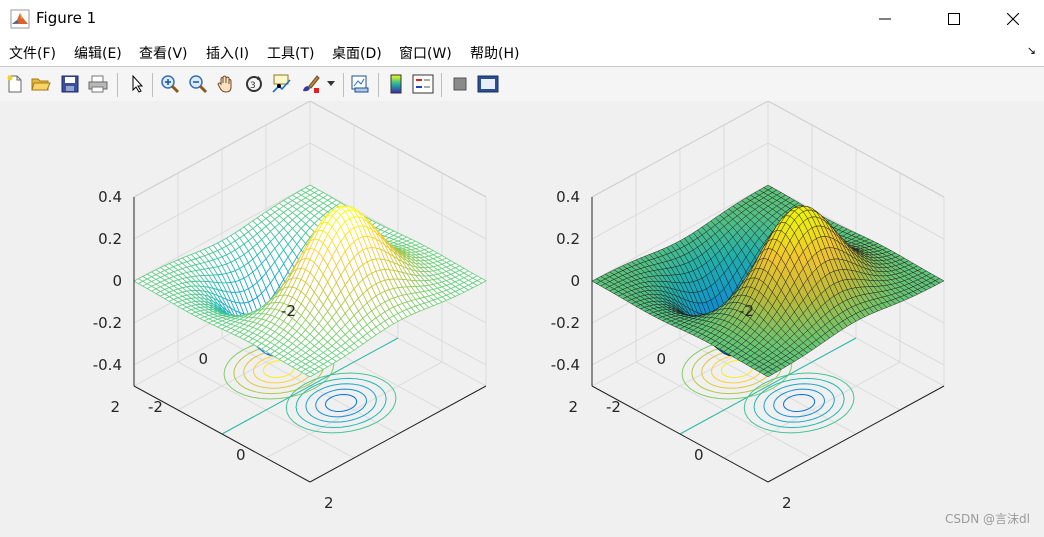 This screenshot has height=537, width=1044. What do you see at coordinates (488, 84) in the screenshot?
I see `show-plot-tools-icon` at bounding box center [488, 84].